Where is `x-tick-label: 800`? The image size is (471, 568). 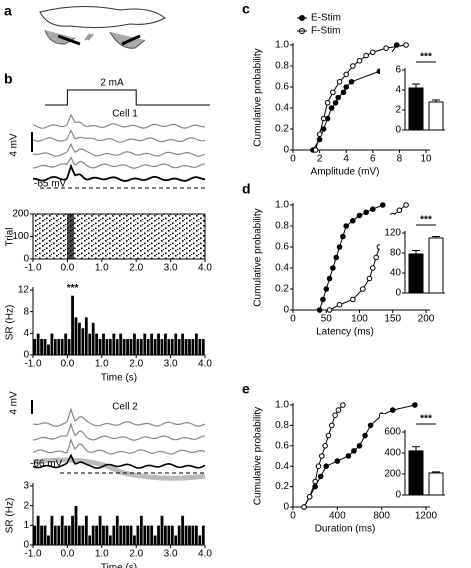 x-tick-label: 800 is located at coordinates (381, 516).